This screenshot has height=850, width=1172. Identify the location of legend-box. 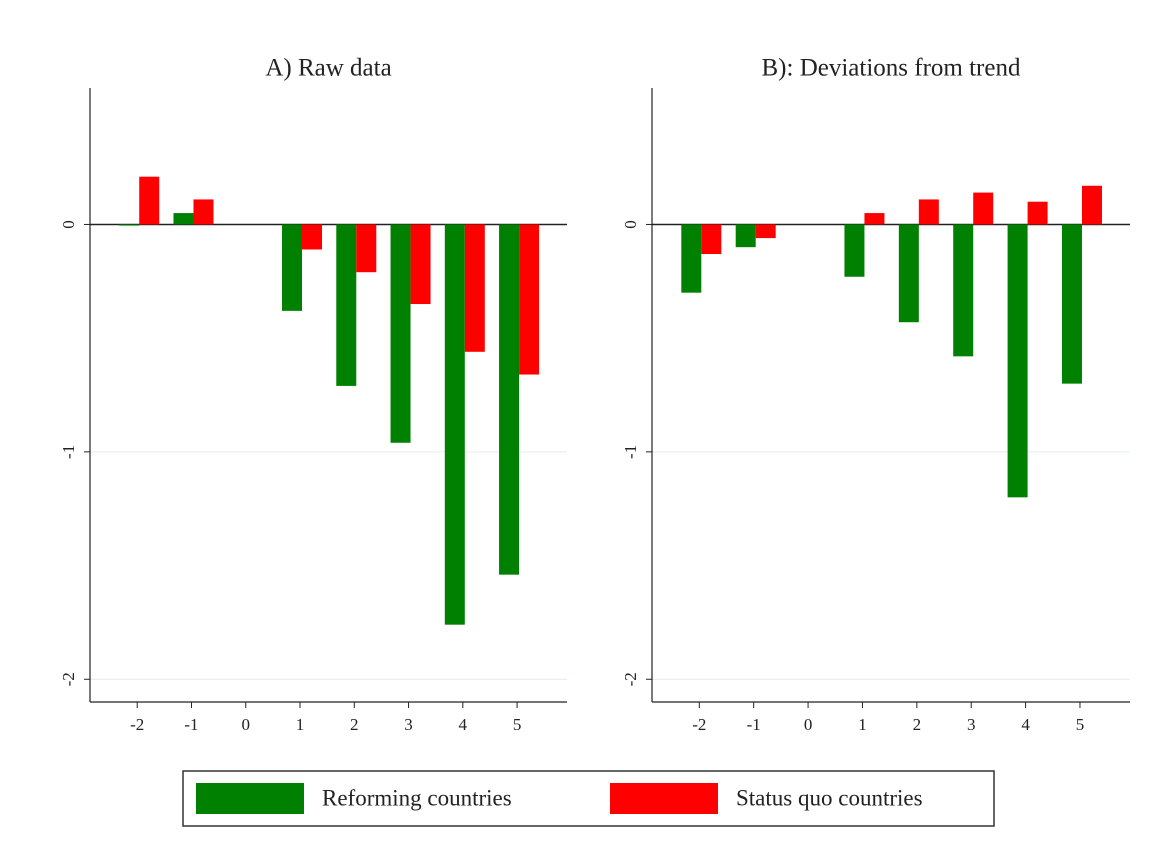
(588, 798).